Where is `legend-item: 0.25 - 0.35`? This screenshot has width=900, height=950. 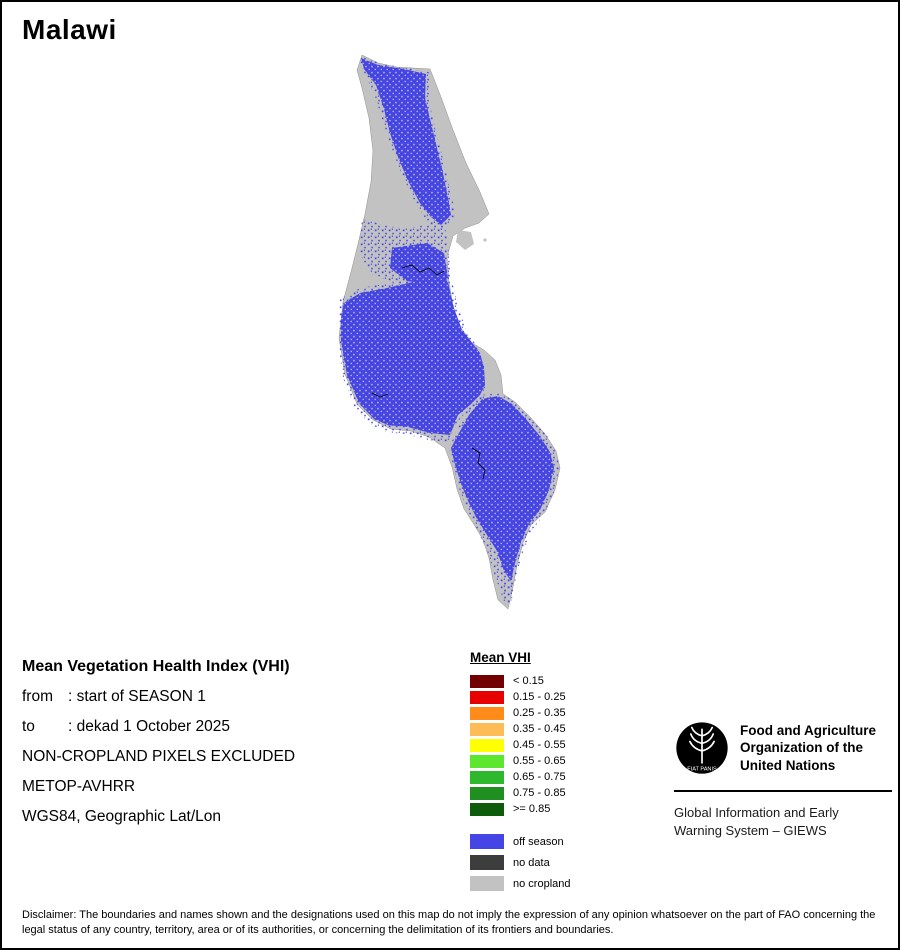
legend-item: 0.25 - 0.35 is located at coordinates (565, 713).